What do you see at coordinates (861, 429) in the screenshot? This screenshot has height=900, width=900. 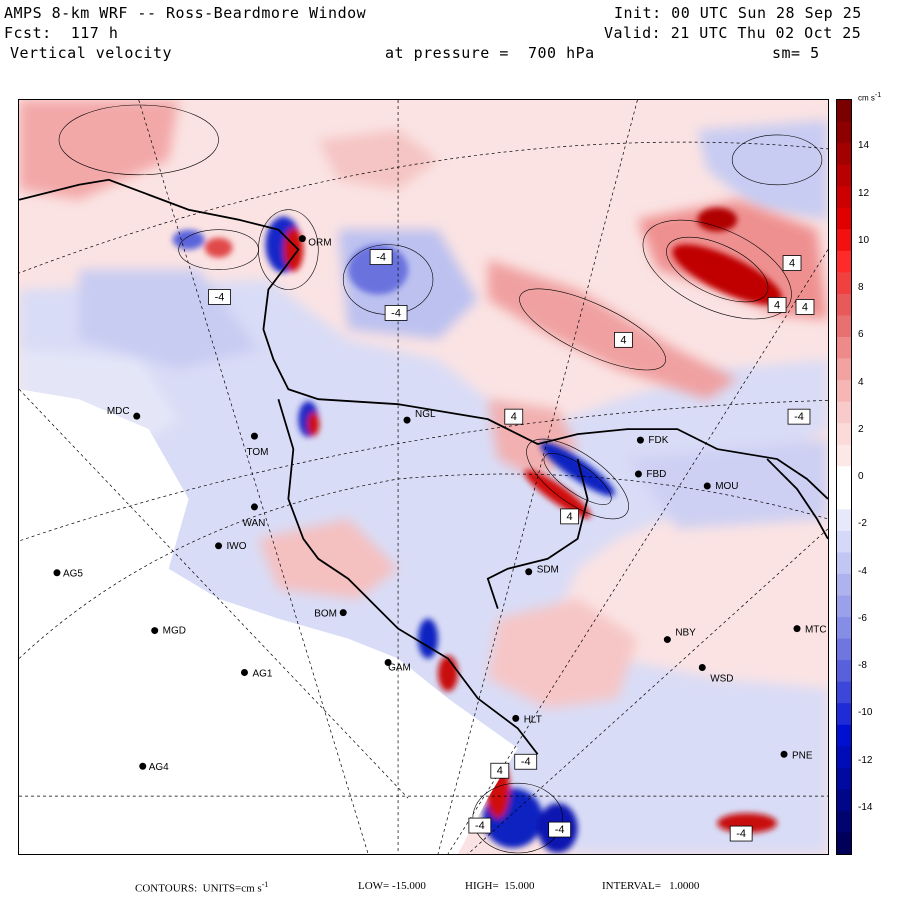 I see `colorbar-tick-label: 2` at bounding box center [861, 429].